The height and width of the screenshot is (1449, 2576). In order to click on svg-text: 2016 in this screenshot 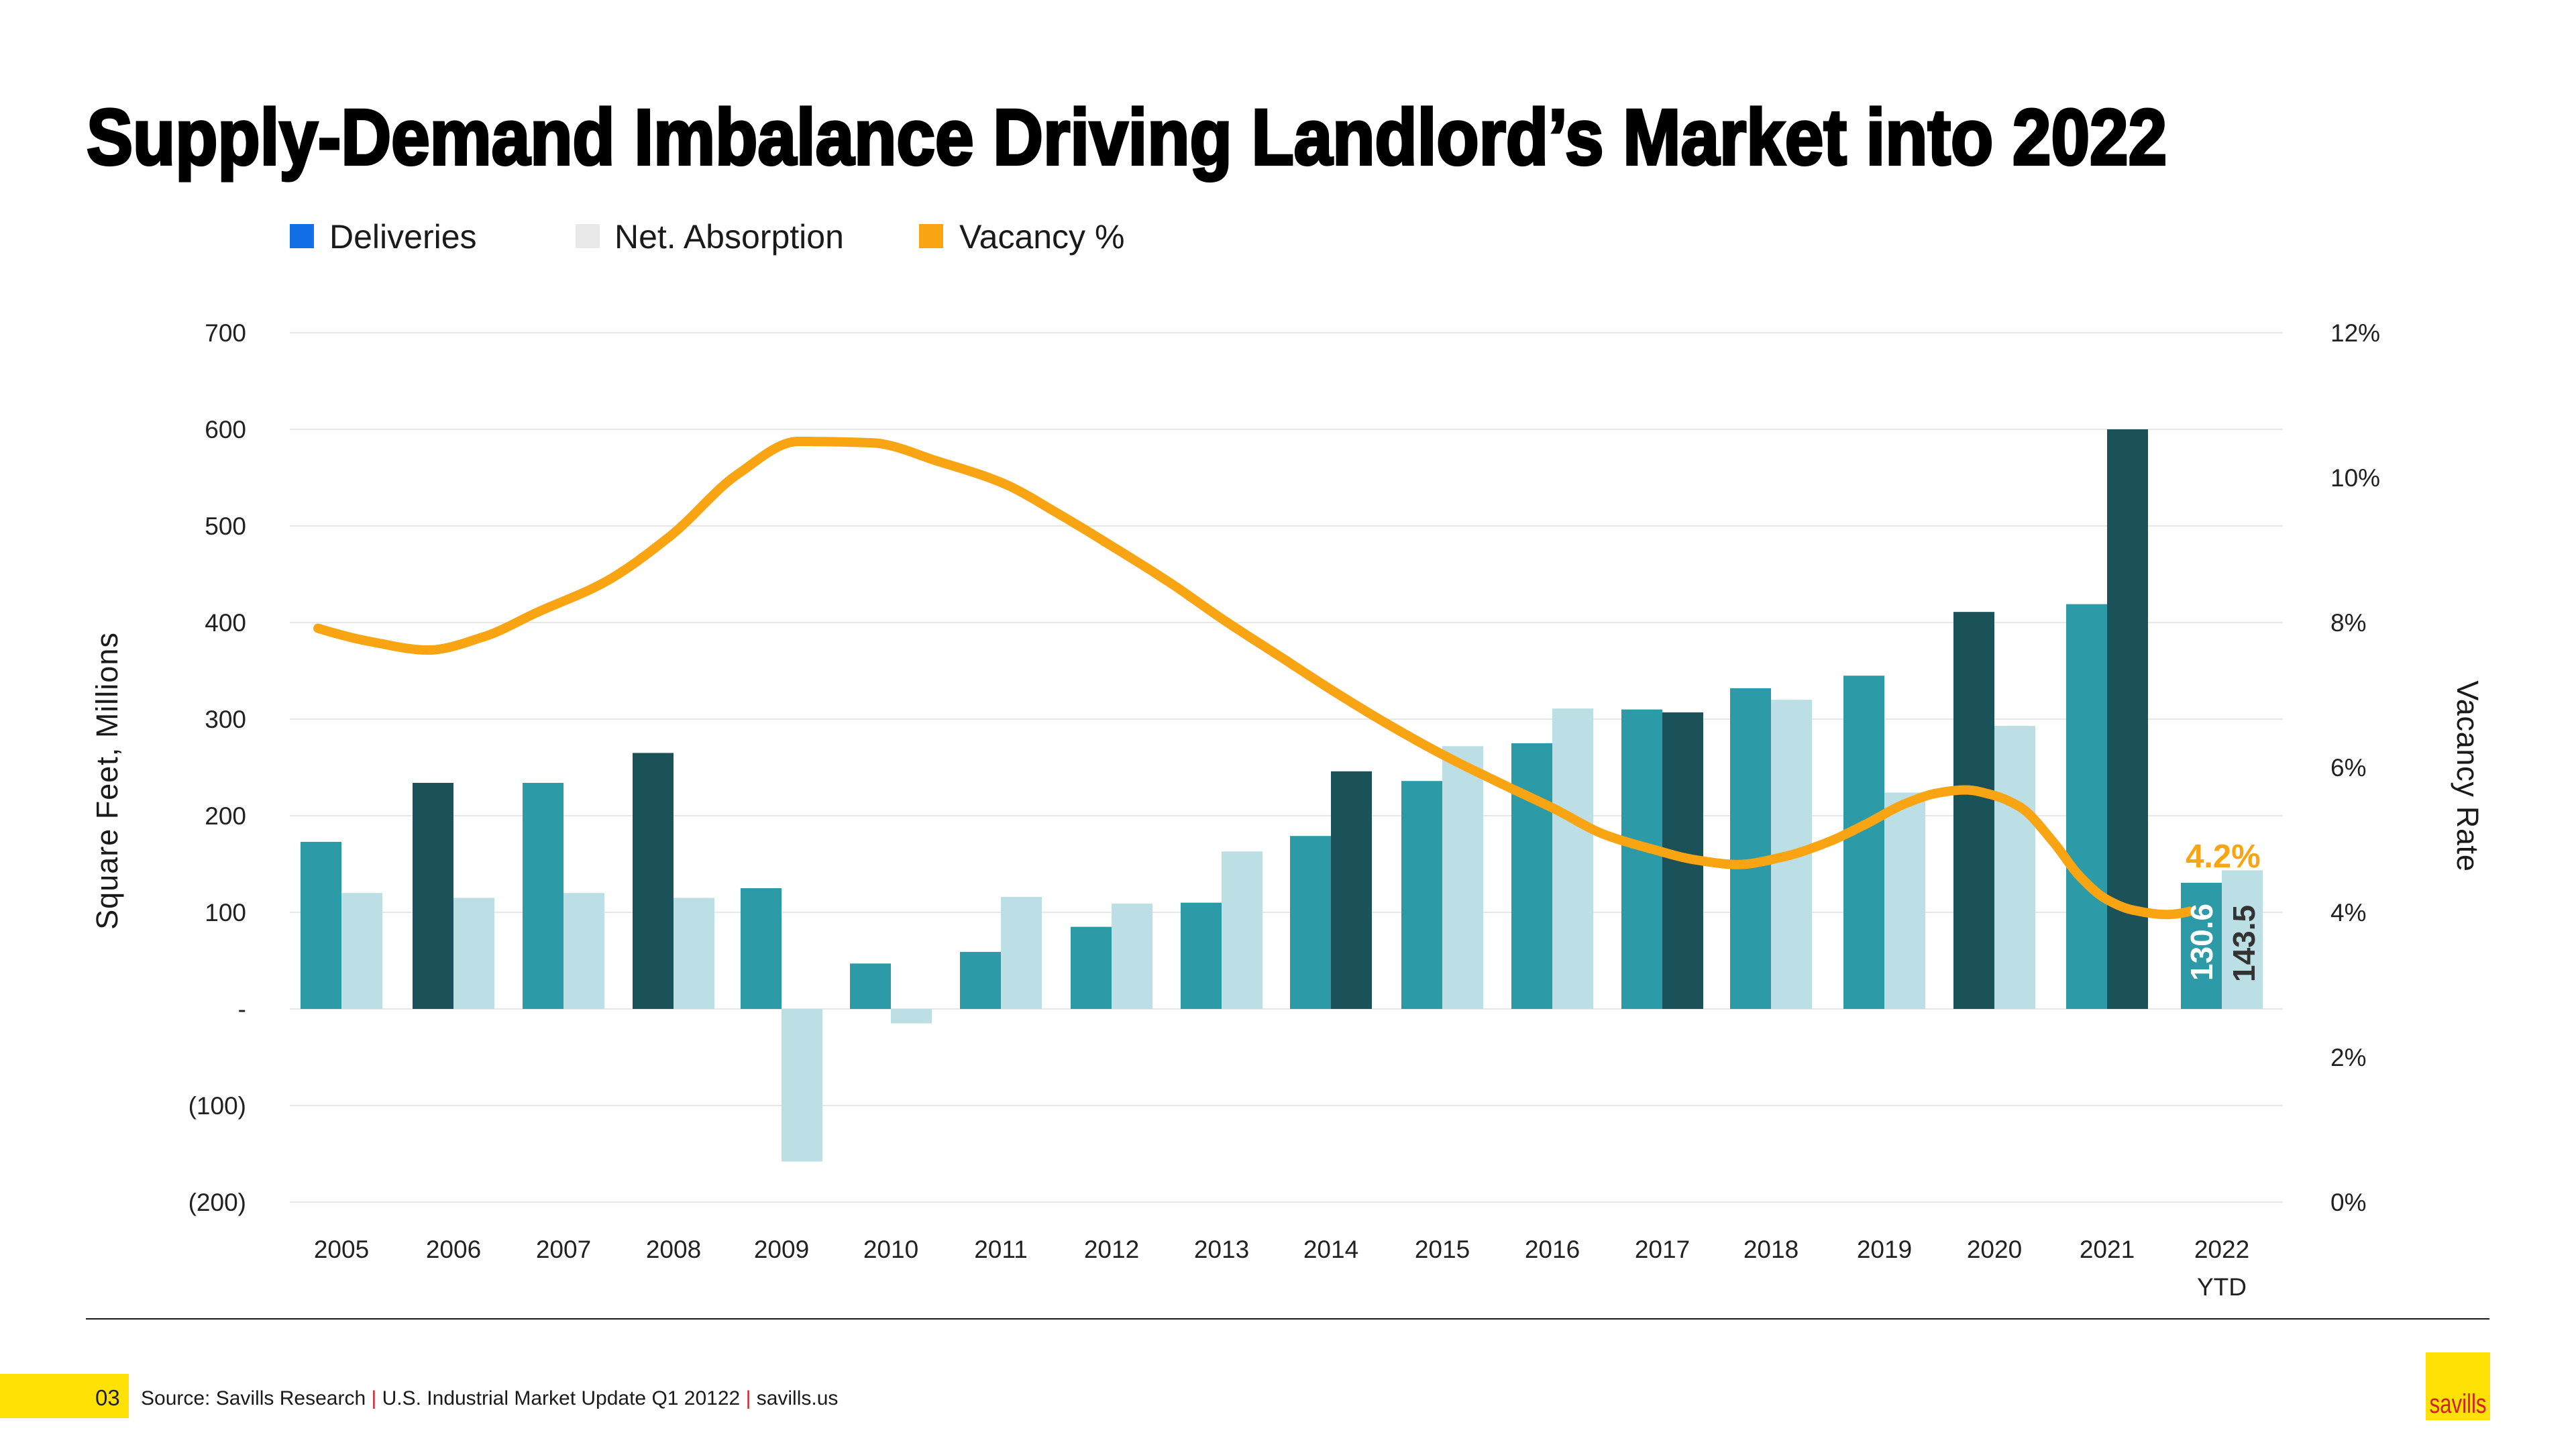, I will do `click(1552, 1249)`.